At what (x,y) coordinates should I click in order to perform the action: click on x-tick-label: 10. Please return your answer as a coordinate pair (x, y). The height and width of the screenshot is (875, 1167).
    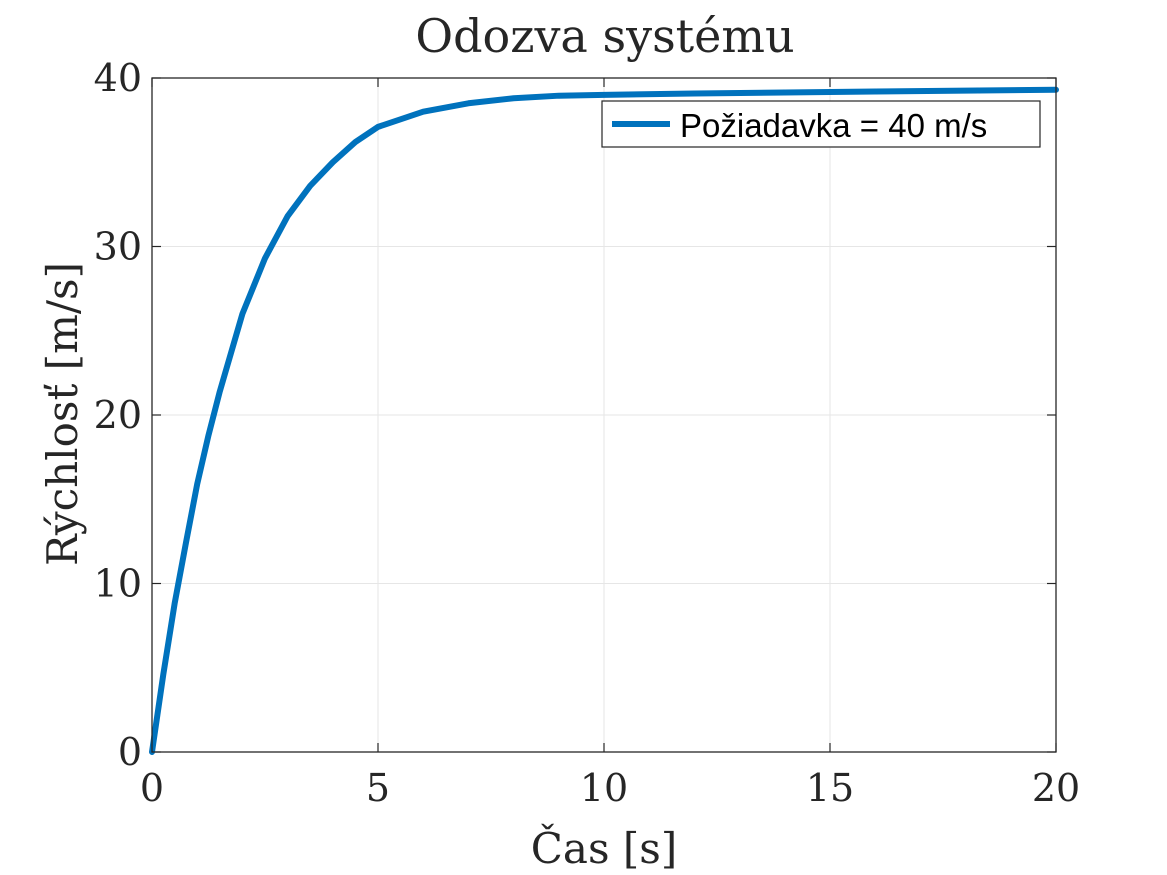
    Looking at the image, I should click on (604, 788).